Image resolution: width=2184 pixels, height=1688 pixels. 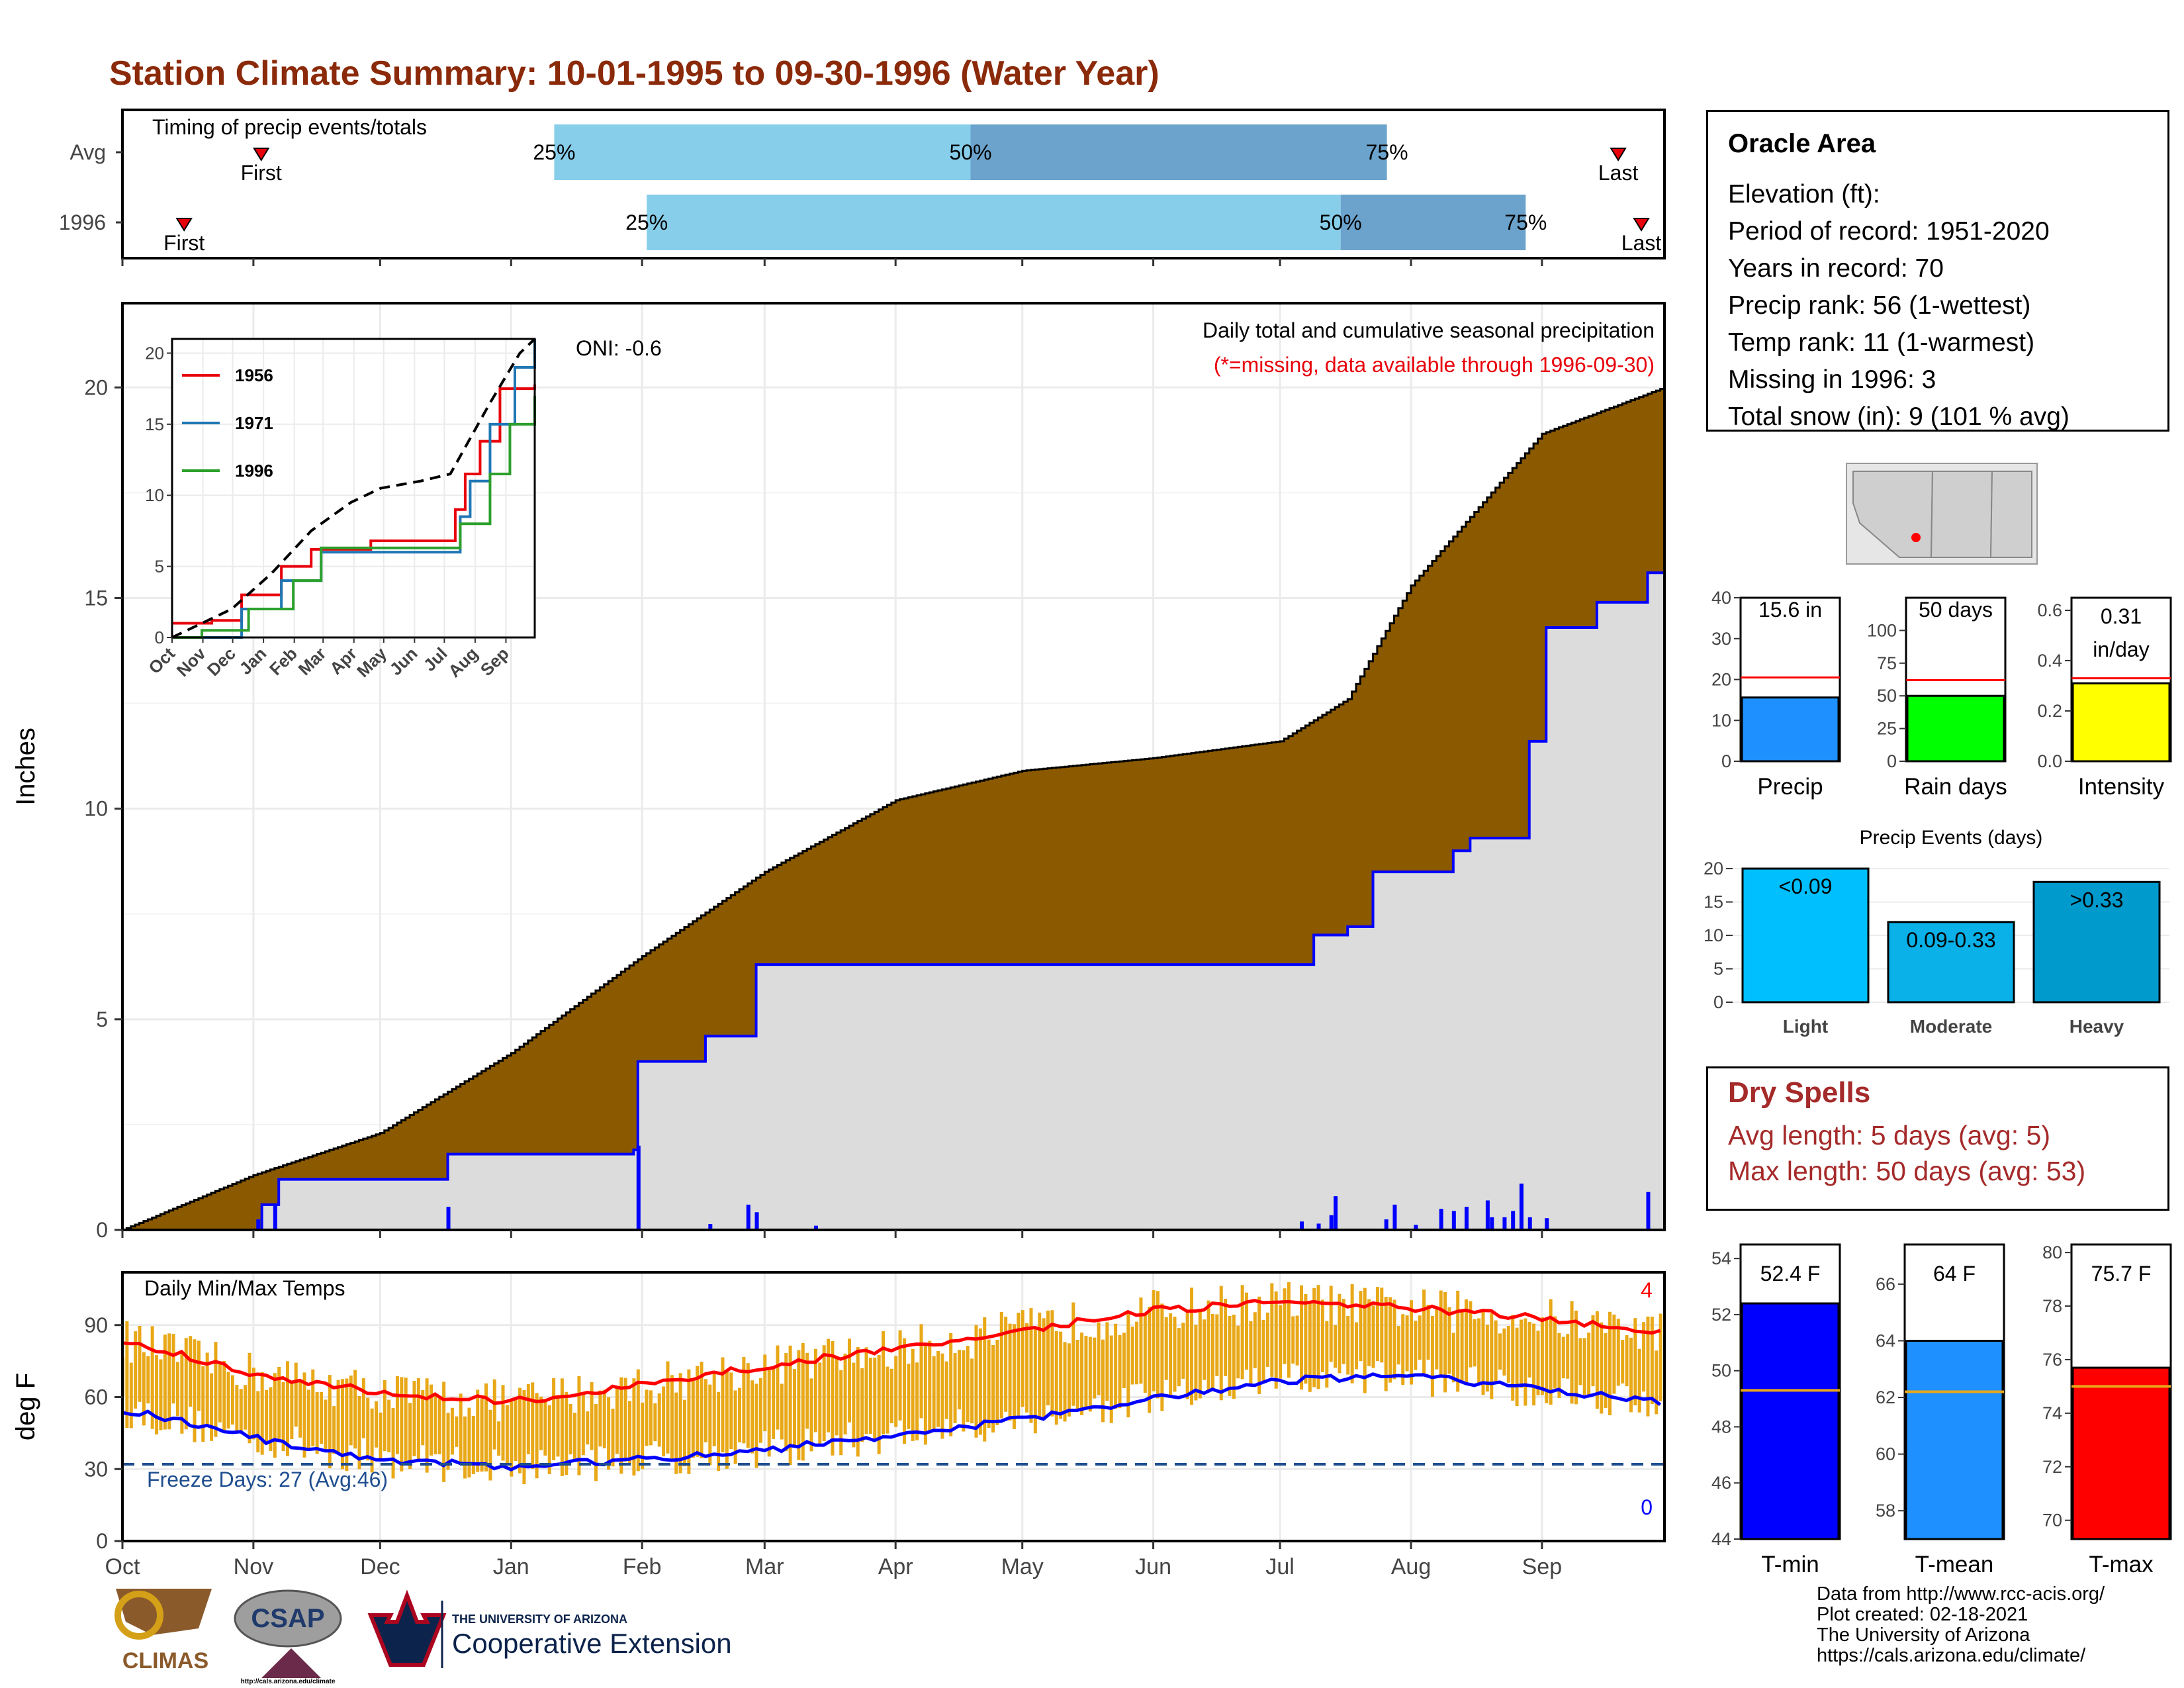 I want to click on timing-row-label: 1996, so click(x=82, y=222).